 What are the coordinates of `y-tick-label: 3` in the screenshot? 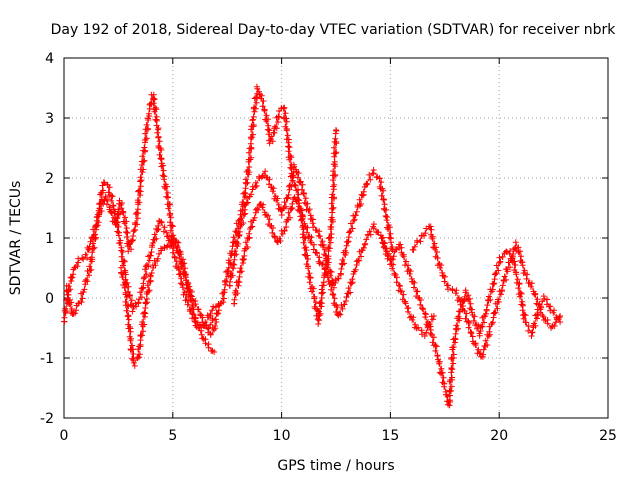 It's located at (49, 119).